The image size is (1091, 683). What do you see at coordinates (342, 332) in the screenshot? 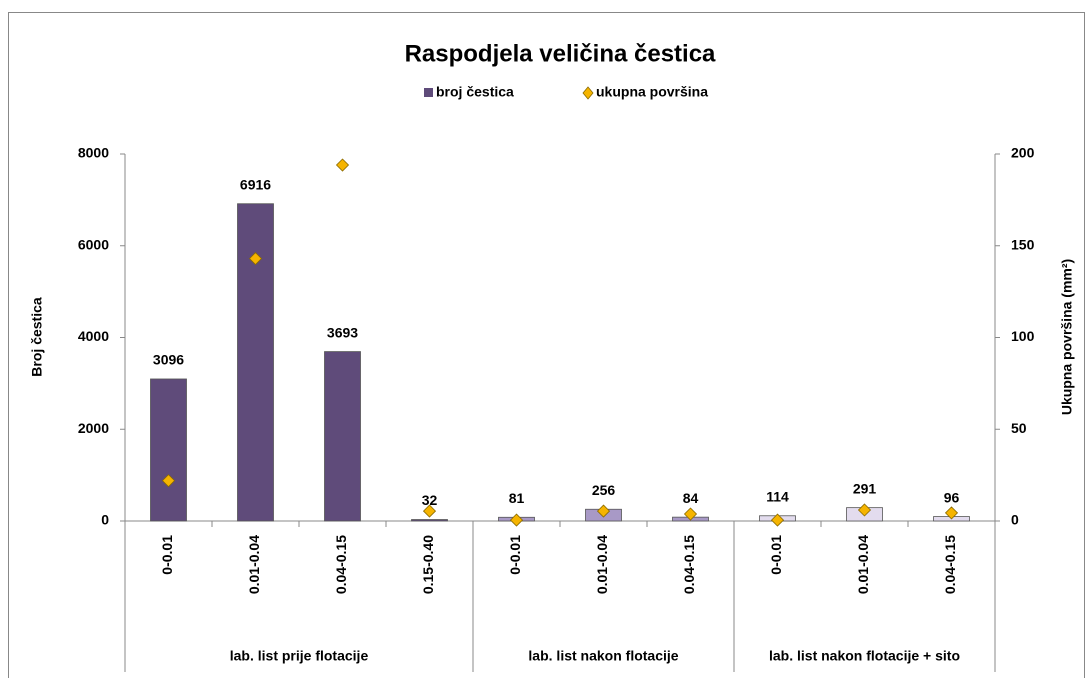
I see `data-label: 3693` at bounding box center [342, 332].